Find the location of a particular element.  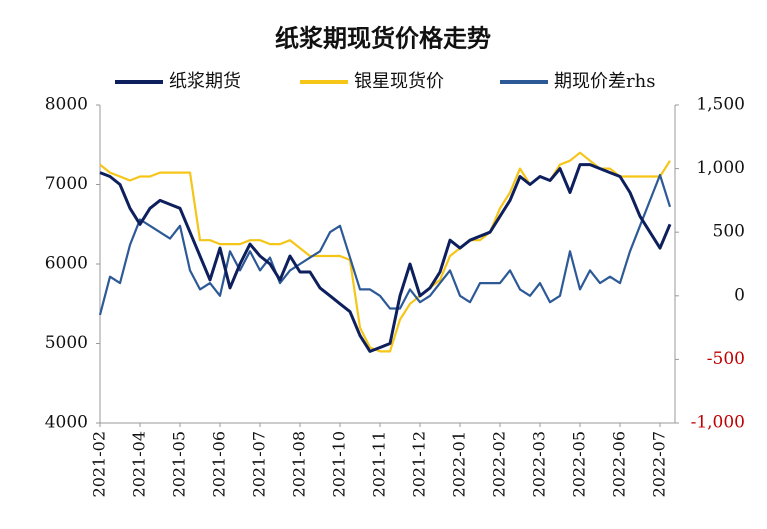

y-tick-label: 4000 is located at coordinates (66, 423).